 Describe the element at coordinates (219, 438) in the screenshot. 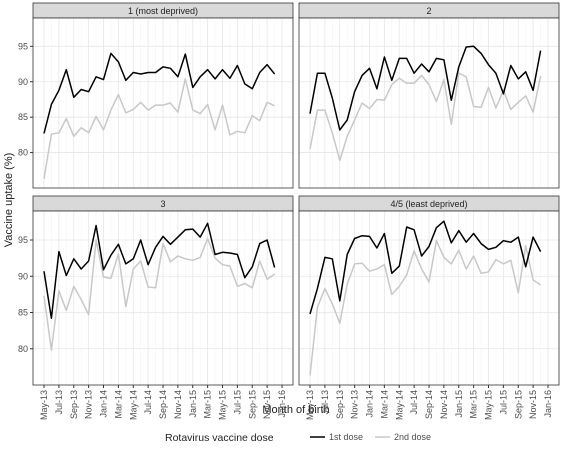

I see `legend-title: Rotavirus vaccine dose` at that location.